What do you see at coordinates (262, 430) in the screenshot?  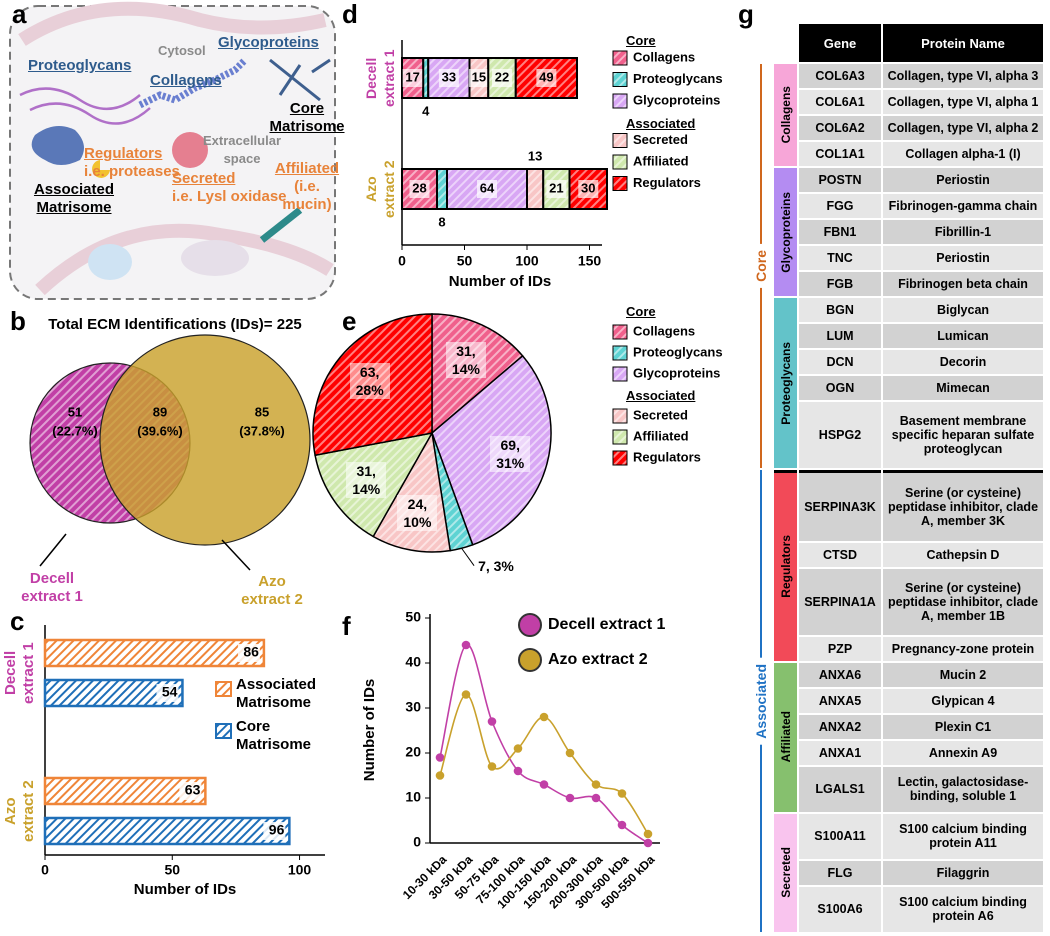 I see `region-percent: (37.8%)` at bounding box center [262, 430].